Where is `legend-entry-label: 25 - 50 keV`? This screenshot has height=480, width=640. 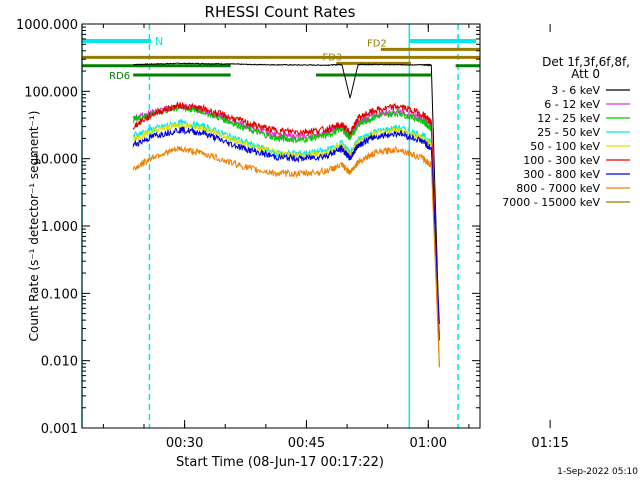 legend-entry-label: 25 - 50 keV is located at coordinates (568, 132).